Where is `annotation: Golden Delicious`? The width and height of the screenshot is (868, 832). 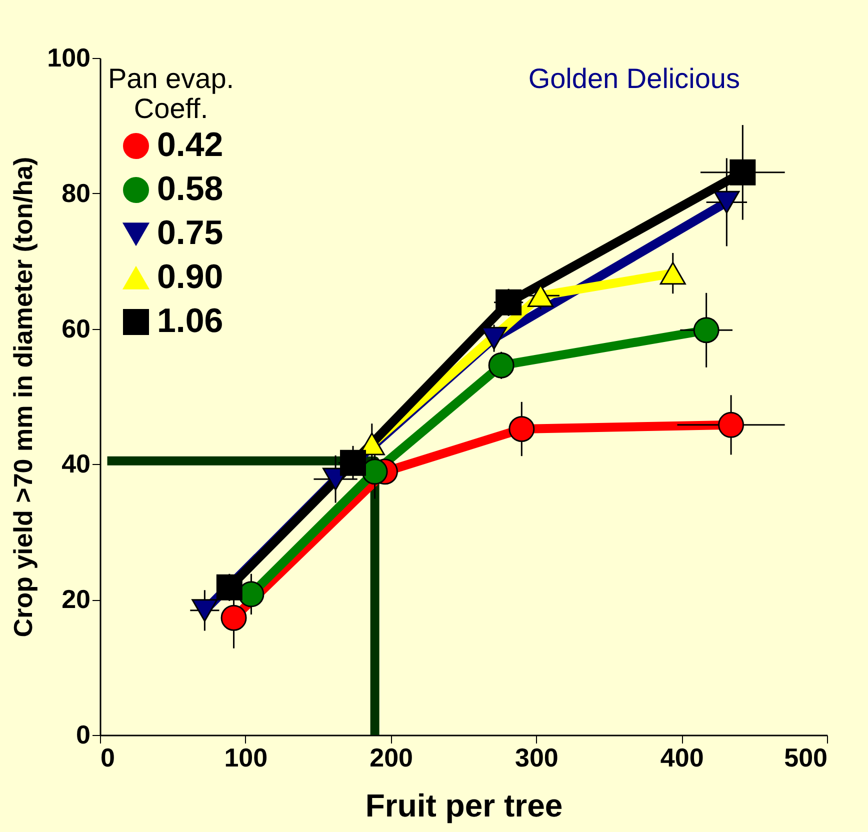 annotation: Golden Delicious is located at coordinates (634, 78).